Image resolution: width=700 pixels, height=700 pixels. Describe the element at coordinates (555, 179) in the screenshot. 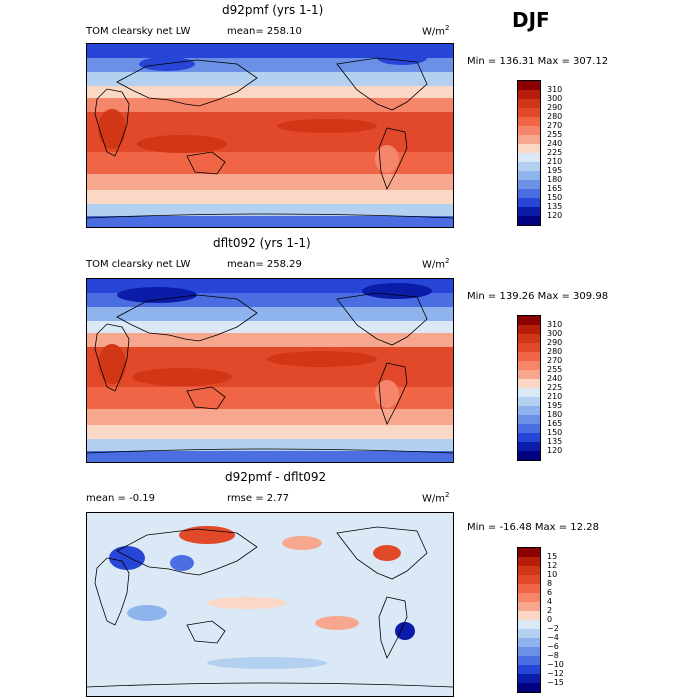

I see `cbar1-label: 180` at that location.